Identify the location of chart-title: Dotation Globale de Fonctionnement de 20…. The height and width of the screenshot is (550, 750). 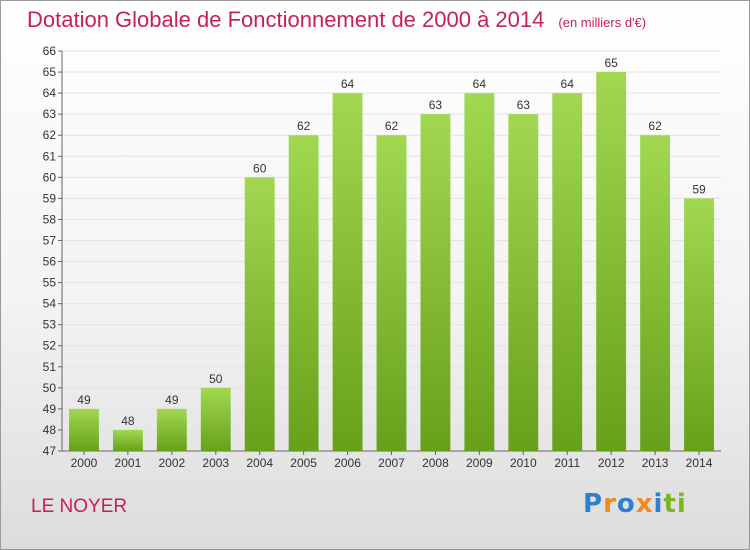
(336, 20).